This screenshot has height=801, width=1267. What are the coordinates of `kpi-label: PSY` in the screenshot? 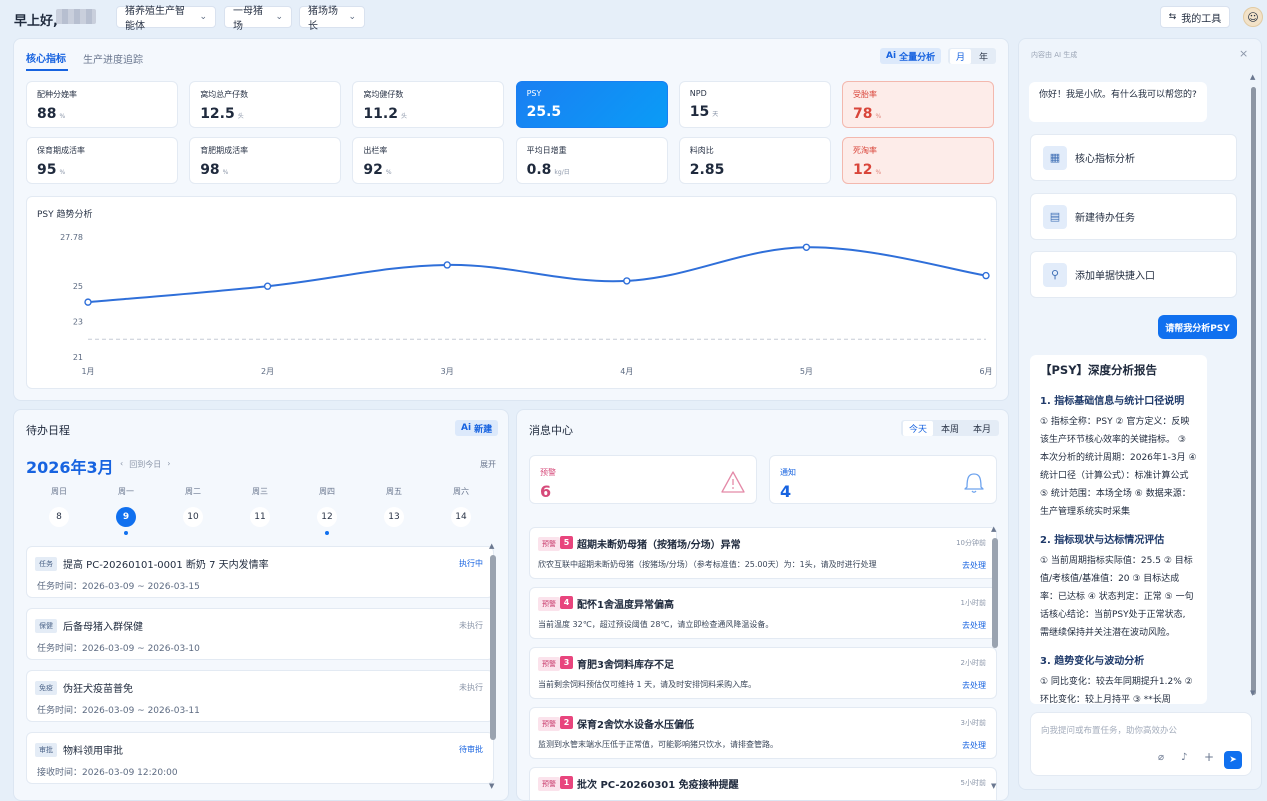 It's located at (534, 93).